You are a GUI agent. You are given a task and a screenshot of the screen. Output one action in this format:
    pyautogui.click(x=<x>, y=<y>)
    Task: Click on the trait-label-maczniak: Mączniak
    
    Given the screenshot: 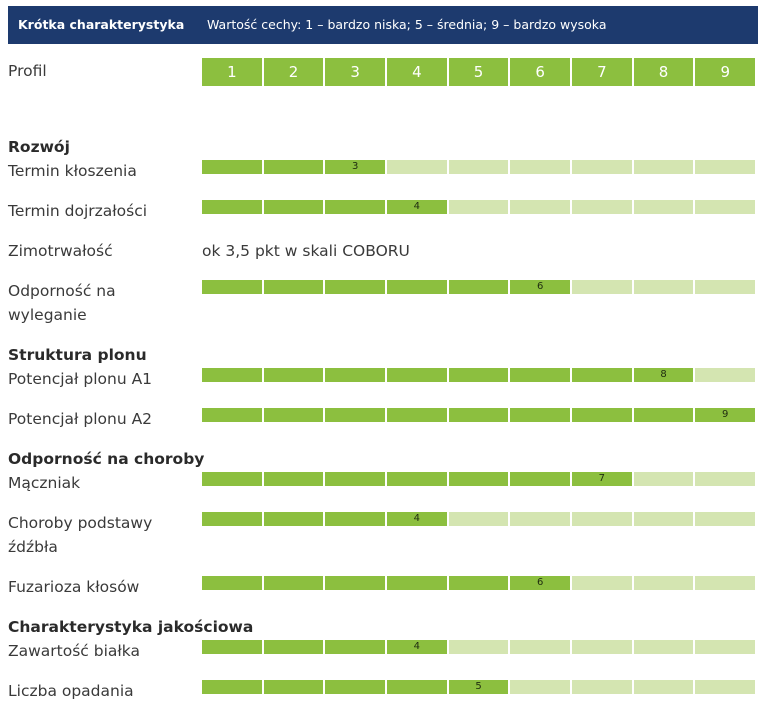 What is the action you would take?
    pyautogui.click(x=44, y=483)
    